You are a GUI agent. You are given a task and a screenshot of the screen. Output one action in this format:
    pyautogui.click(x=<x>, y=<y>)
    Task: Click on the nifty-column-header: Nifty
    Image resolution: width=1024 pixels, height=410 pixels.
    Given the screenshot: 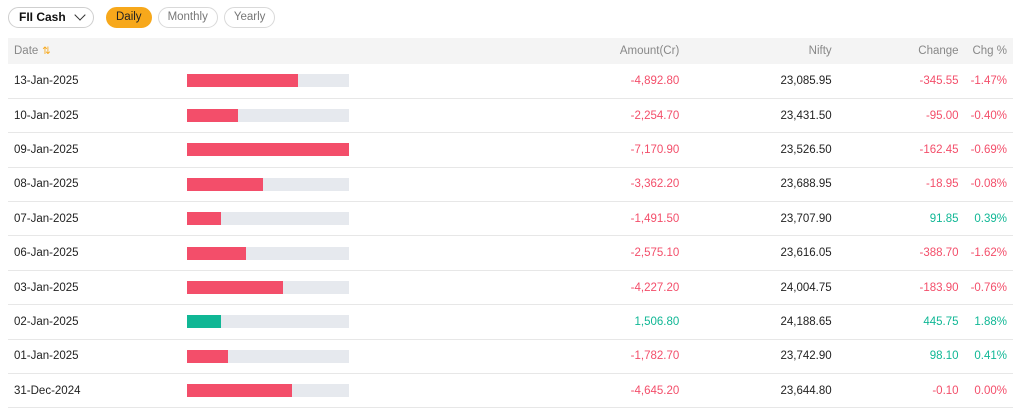 What is the action you would take?
    pyautogui.click(x=820, y=51)
    